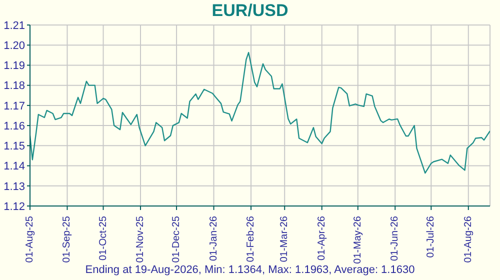 Image resolution: width=500 pixels, height=280 pixels. I want to click on y-tick-label: 1.14, so click(14, 166).